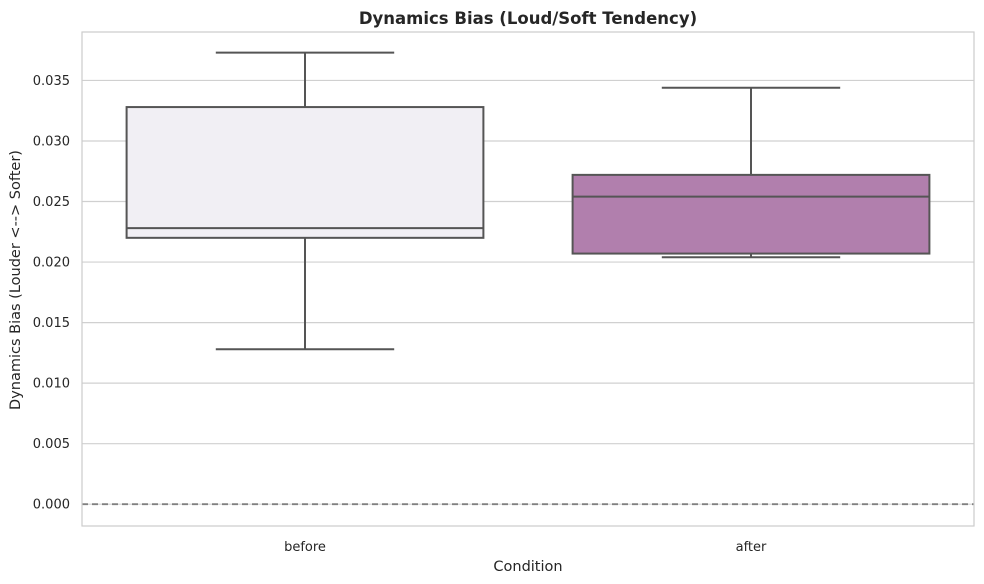 The width and height of the screenshot is (984, 584). Describe the element at coordinates (525, 547) in the screenshot. I see `x-tick-labels: before after` at that location.